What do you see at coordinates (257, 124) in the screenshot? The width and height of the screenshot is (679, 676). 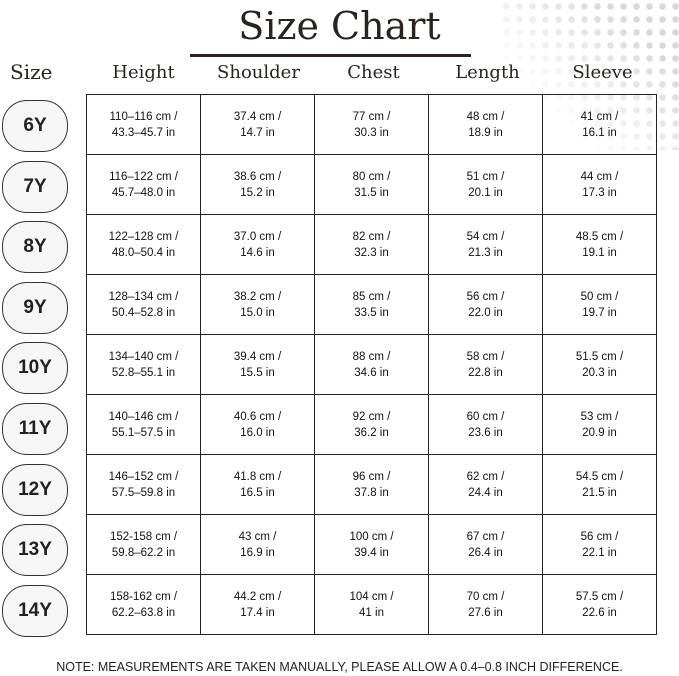 I see `cell-shoulder: 37.4 cm / 14.7 in` at bounding box center [257, 124].